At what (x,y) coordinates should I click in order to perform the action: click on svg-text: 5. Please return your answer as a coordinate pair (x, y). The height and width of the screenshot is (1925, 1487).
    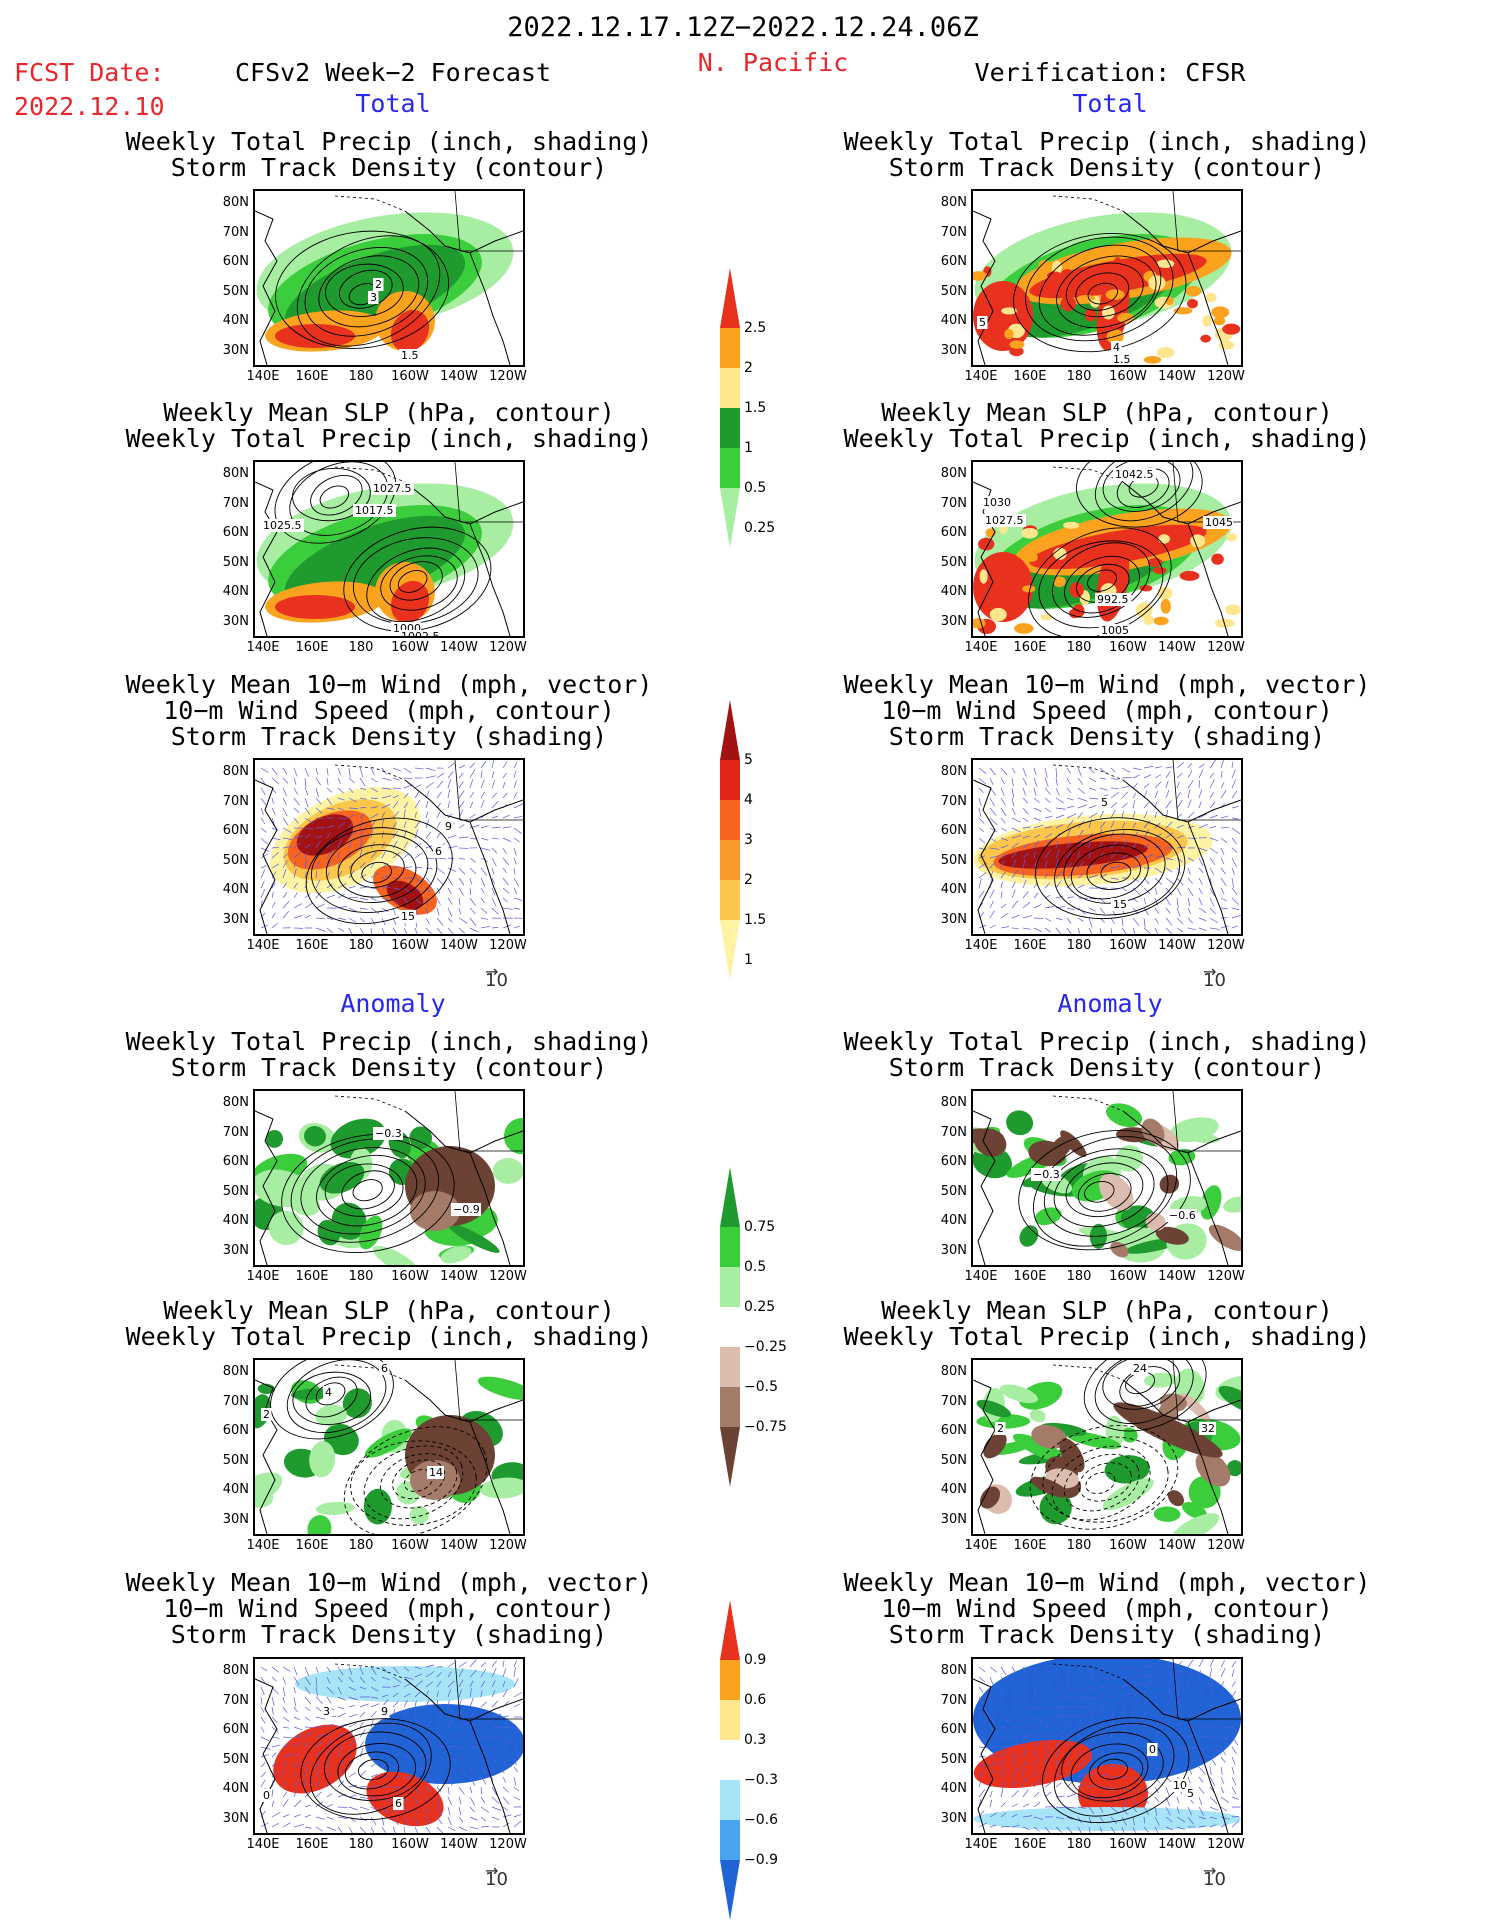
    Looking at the image, I should click on (982, 322).